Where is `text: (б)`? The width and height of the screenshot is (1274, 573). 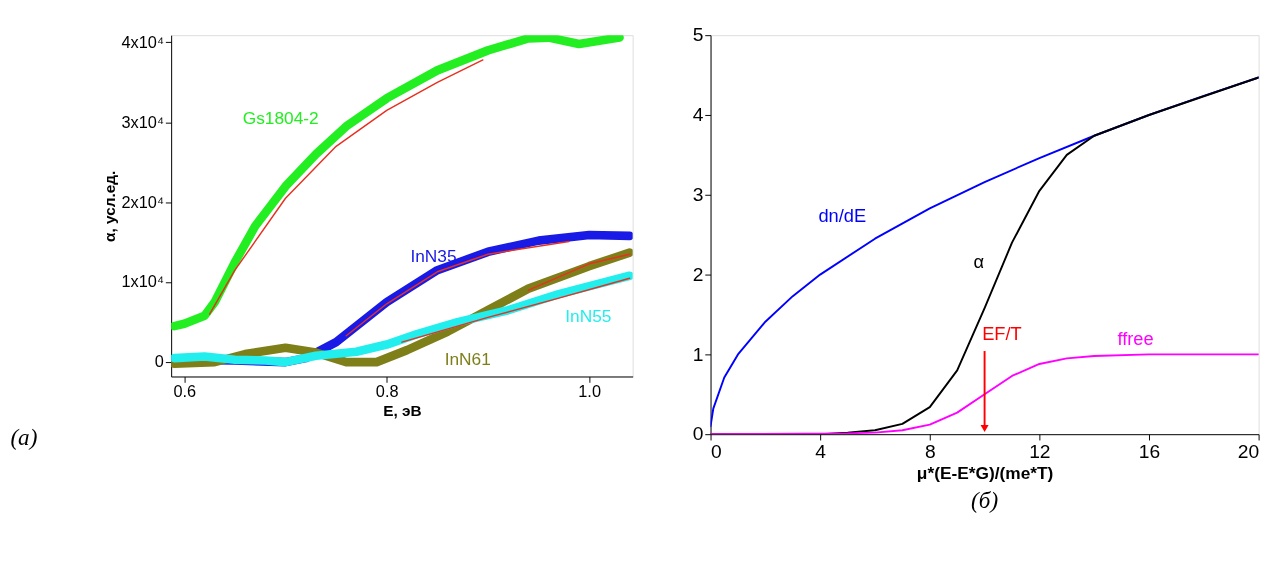
text: (б) is located at coordinates (985, 500).